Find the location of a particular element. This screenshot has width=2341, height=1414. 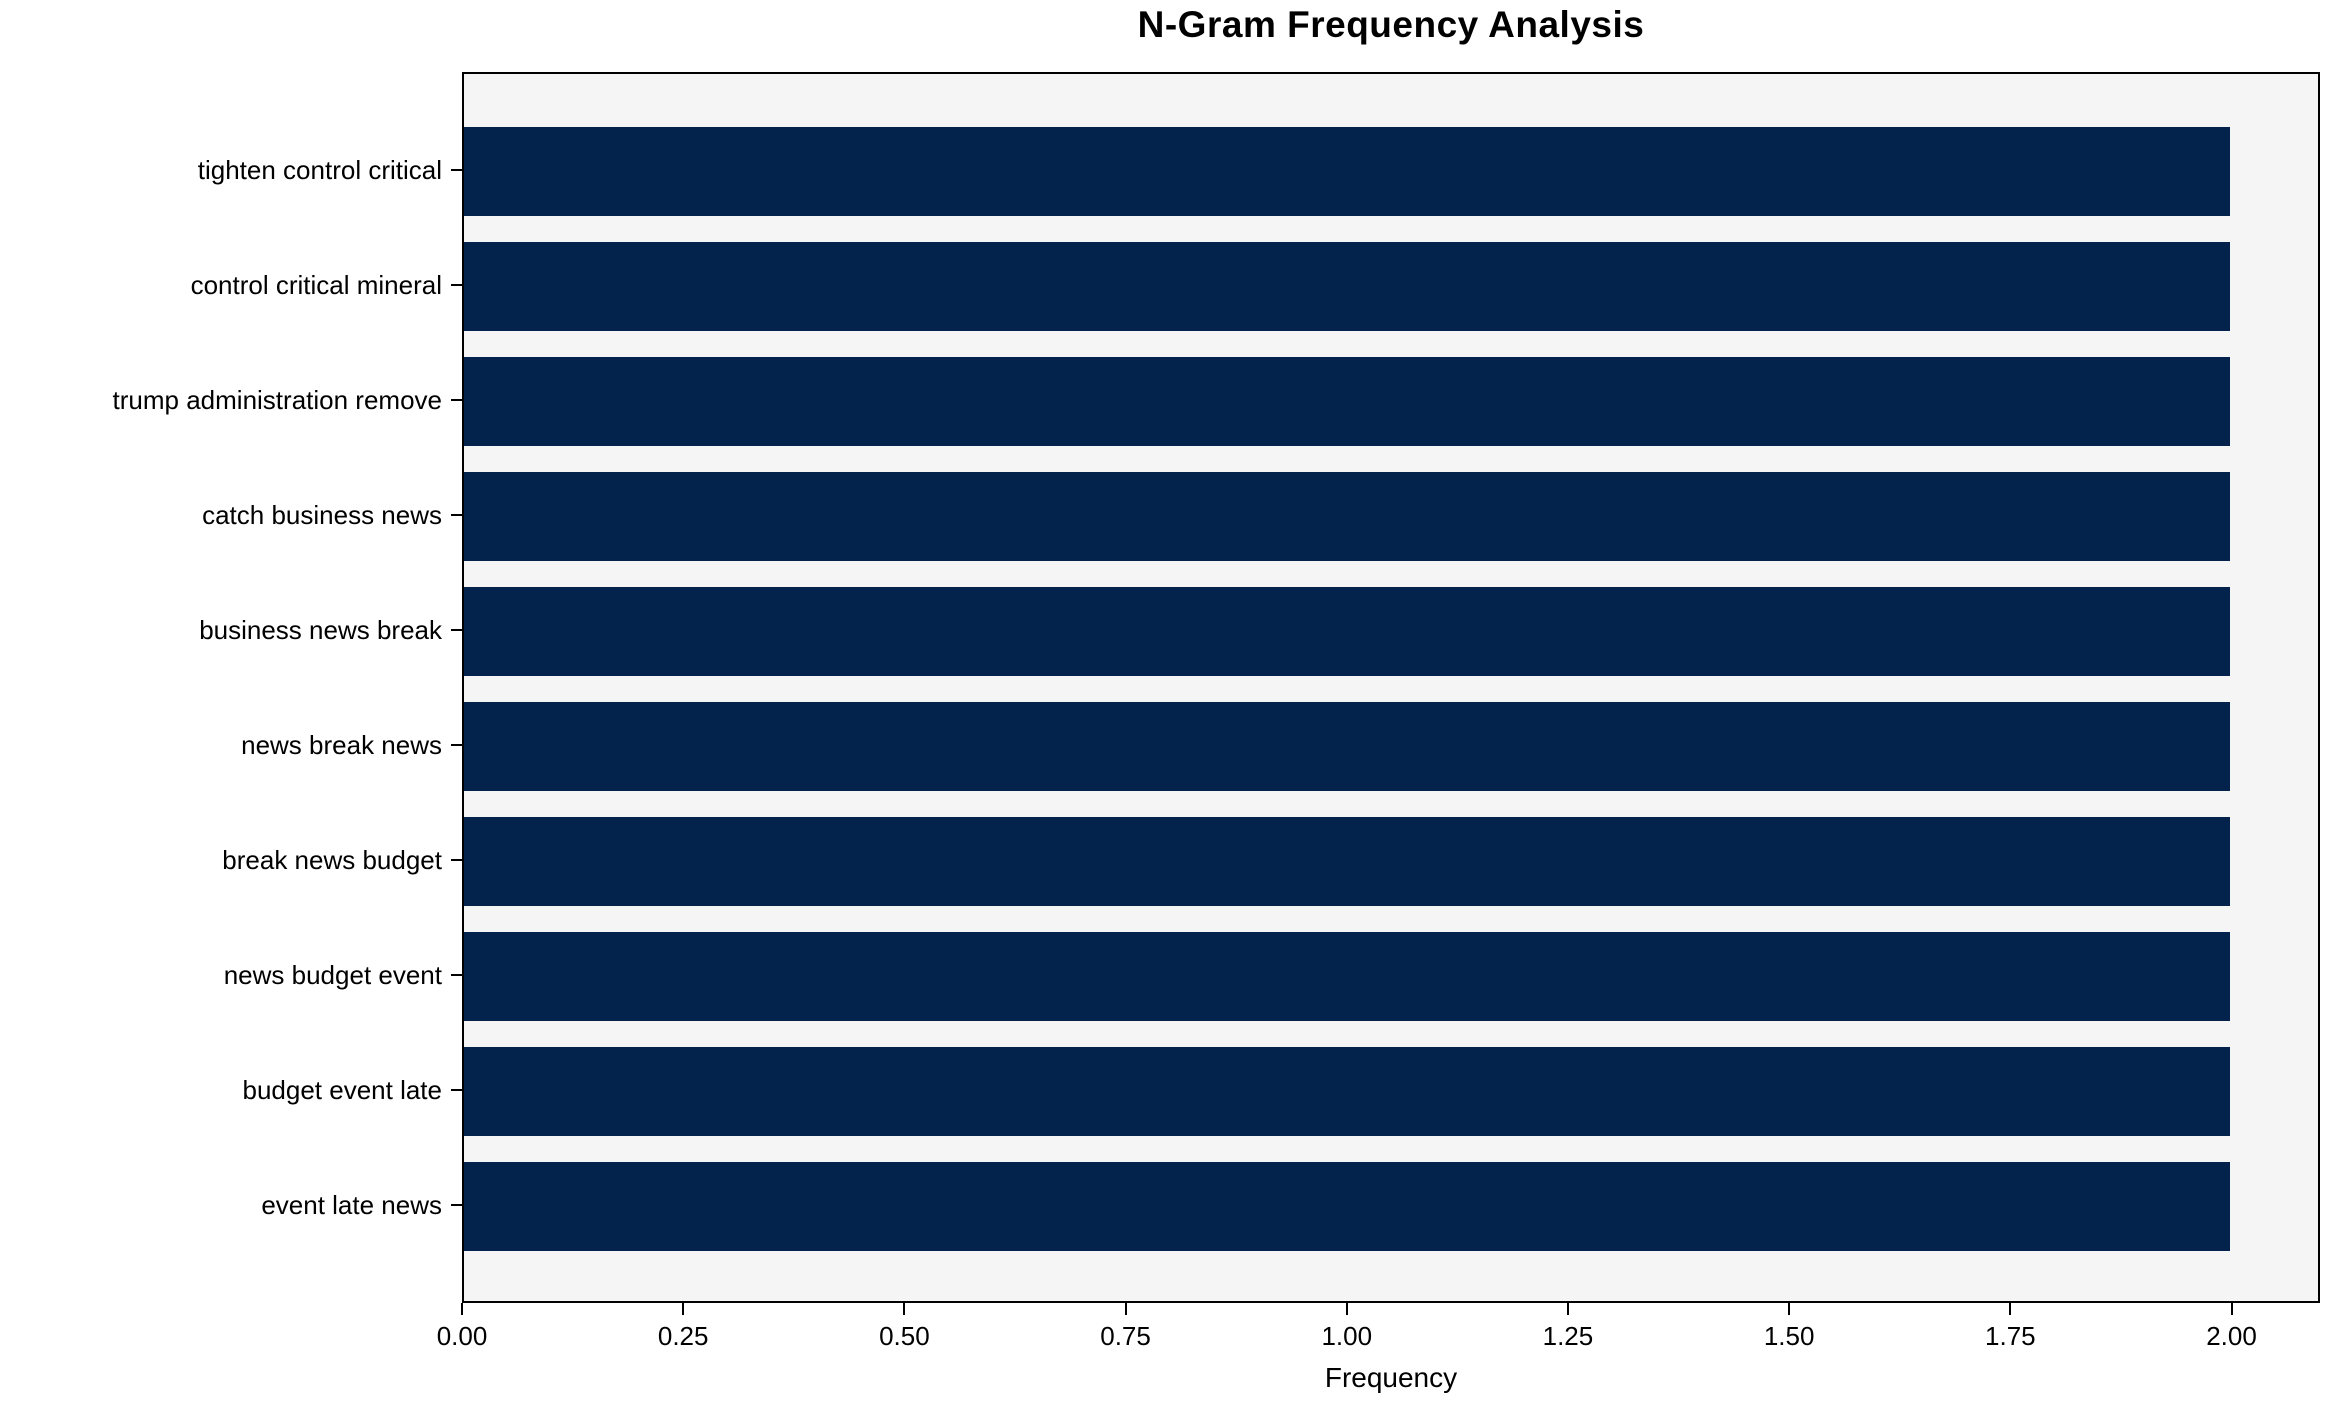

chart-title: N-Gram Frequency Analysis is located at coordinates (1391, 24).